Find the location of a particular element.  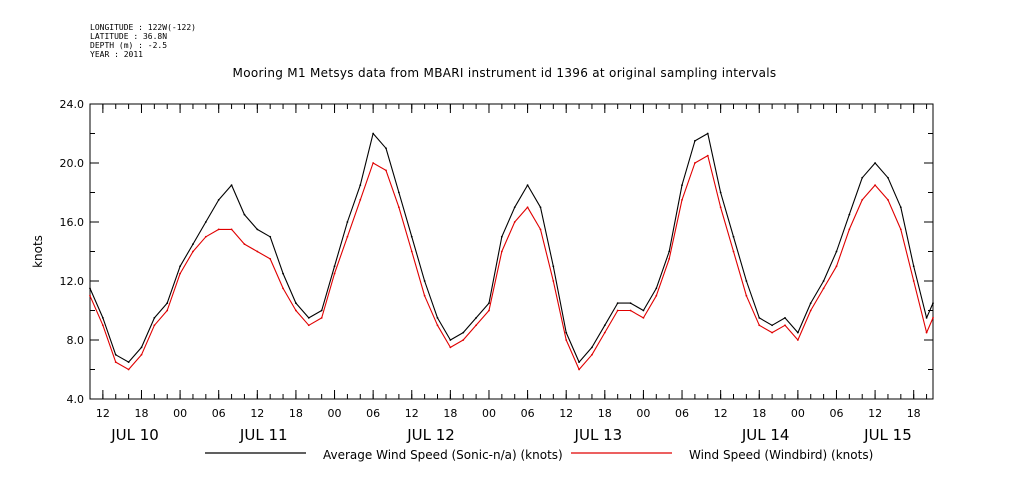

x-day-label: JUL 10 is located at coordinates (134, 435).